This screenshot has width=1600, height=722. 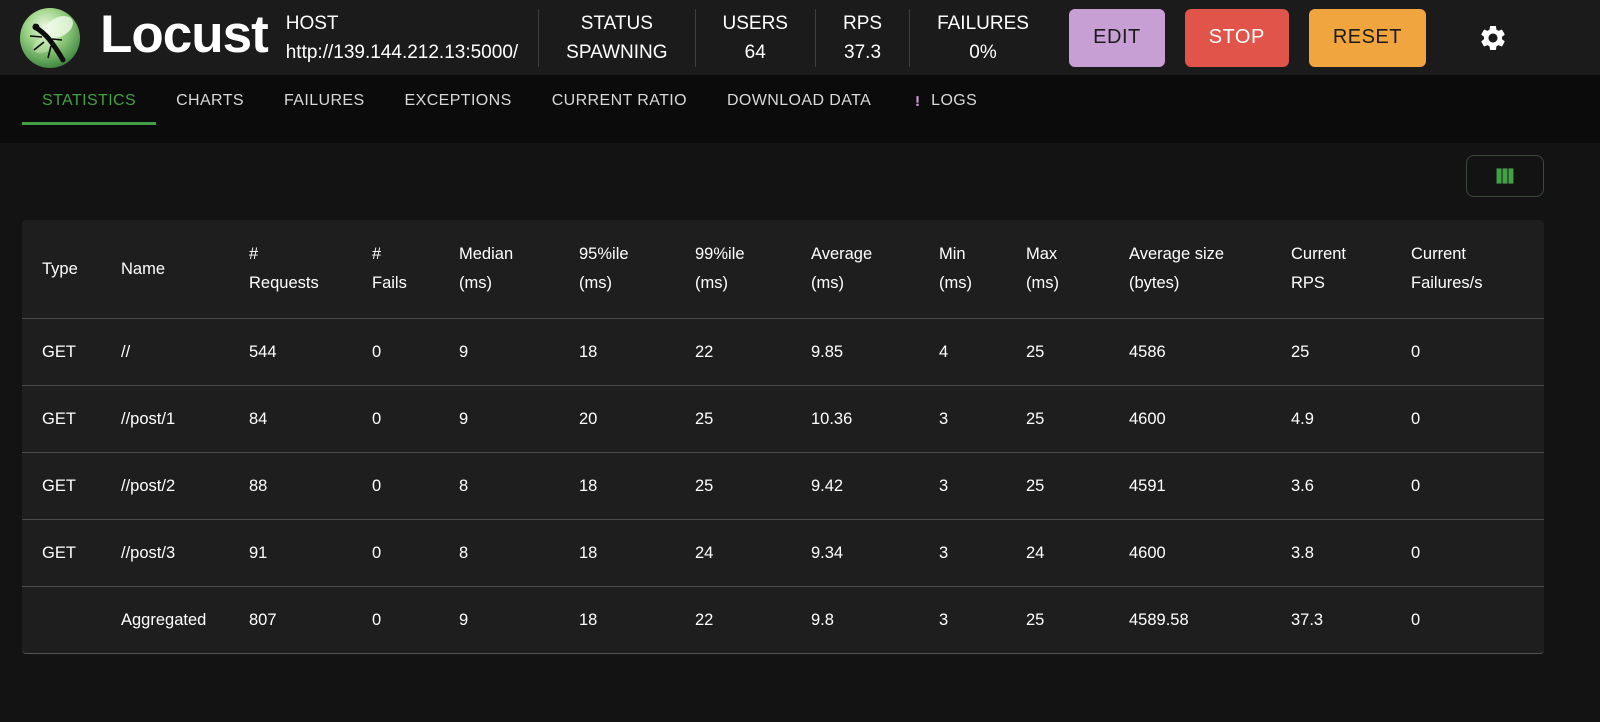 I want to click on table-cell: 807, so click(x=263, y=620).